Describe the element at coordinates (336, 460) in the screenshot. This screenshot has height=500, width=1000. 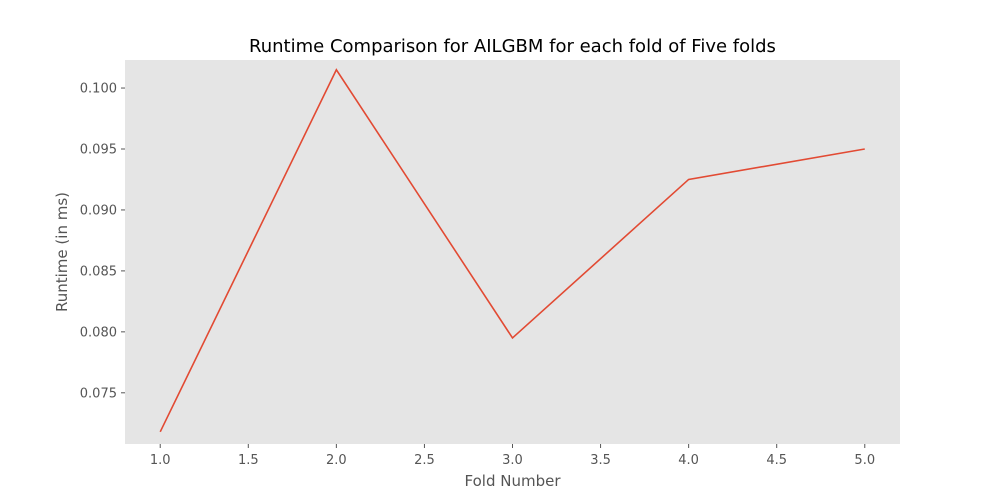
I see `x-tick-label: 2.0` at that location.